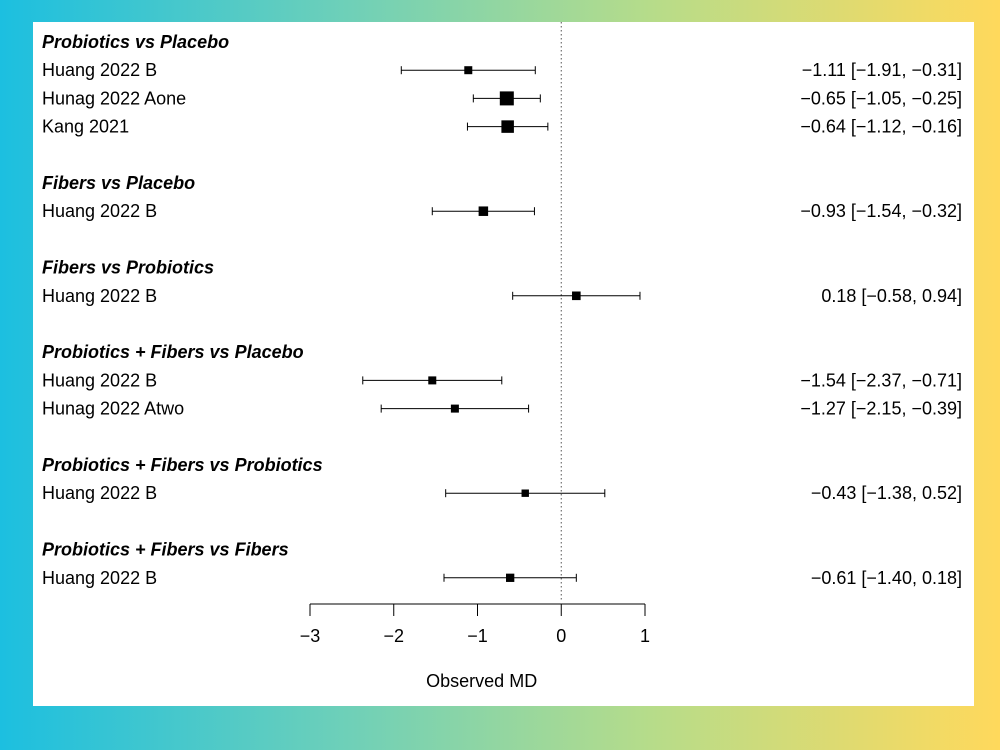  I want to click on ci-label: −0.64 [−1.12, −0.16], so click(881, 127).